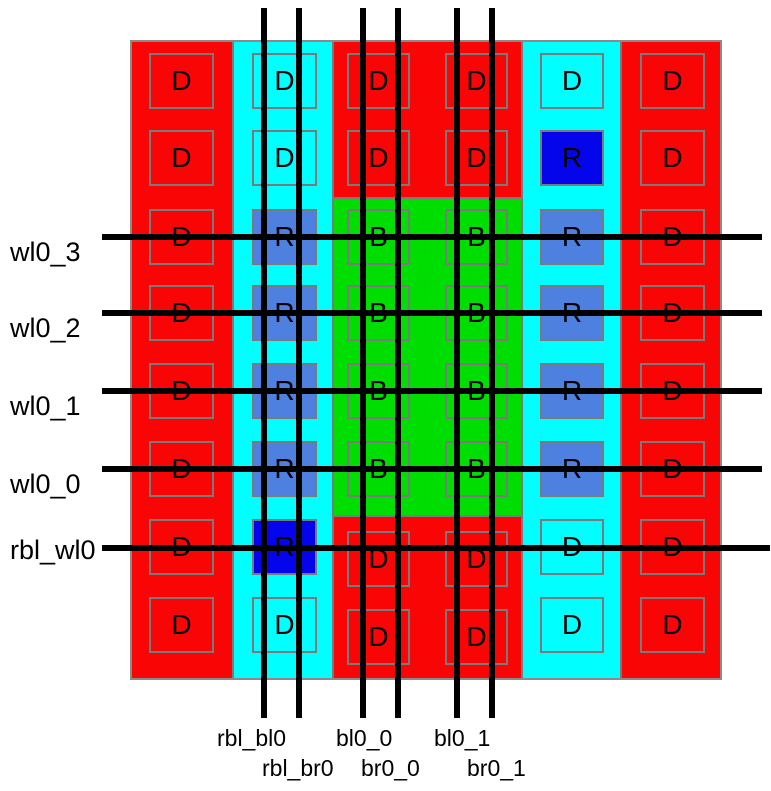  I want to click on cell-r7c2-d: D, so click(378, 637).